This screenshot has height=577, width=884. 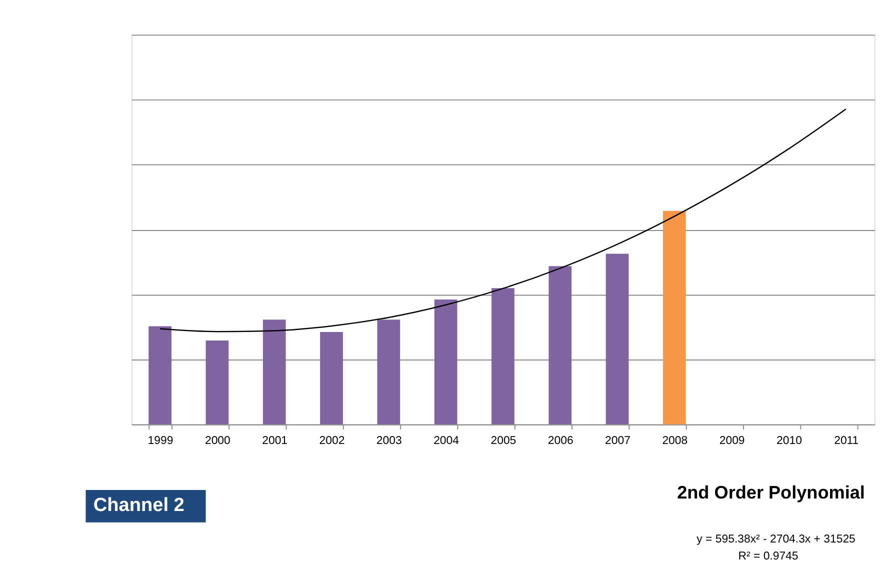 What do you see at coordinates (789, 440) in the screenshot?
I see `x-tick-label: 2010` at bounding box center [789, 440].